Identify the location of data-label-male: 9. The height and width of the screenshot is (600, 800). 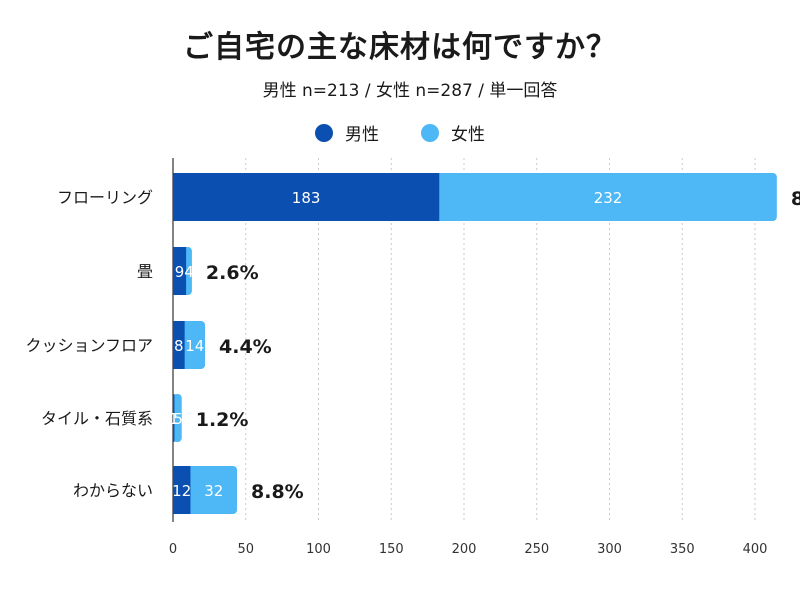
(180, 272).